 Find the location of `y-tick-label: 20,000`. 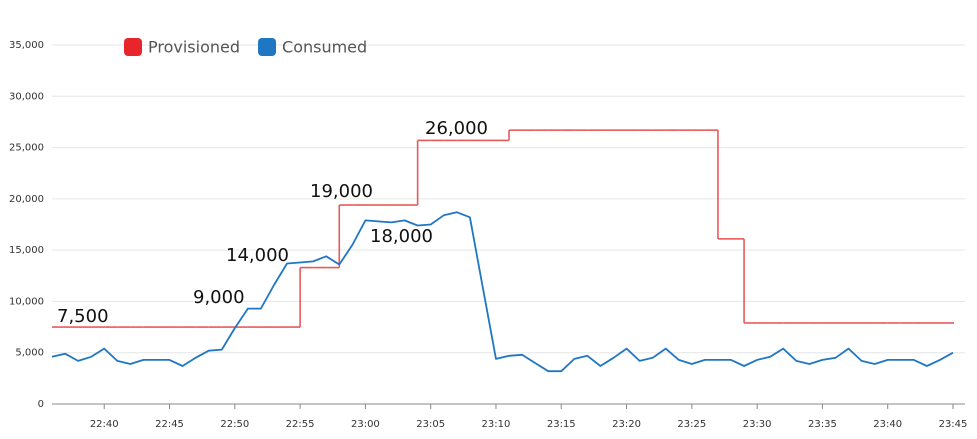

y-tick-label: 20,000 is located at coordinates (26, 199).